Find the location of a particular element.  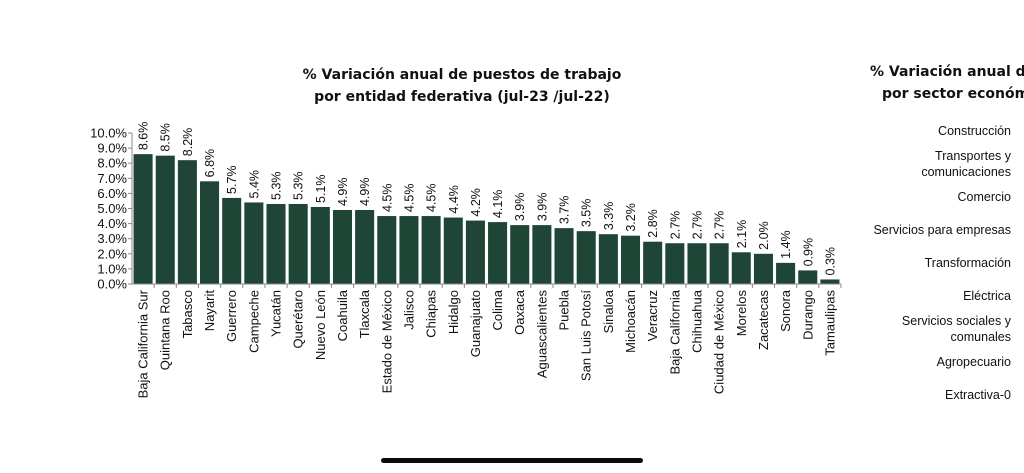

x-tick-label: Jalisco is located at coordinates (408, 310).